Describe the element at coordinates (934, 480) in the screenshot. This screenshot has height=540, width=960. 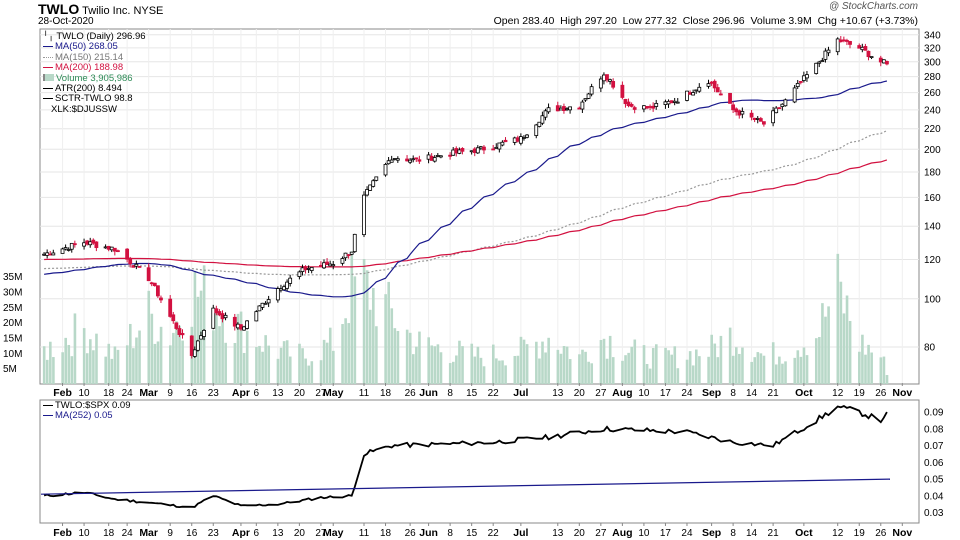
I see `ratio-tick-label: 0.05` at that location.